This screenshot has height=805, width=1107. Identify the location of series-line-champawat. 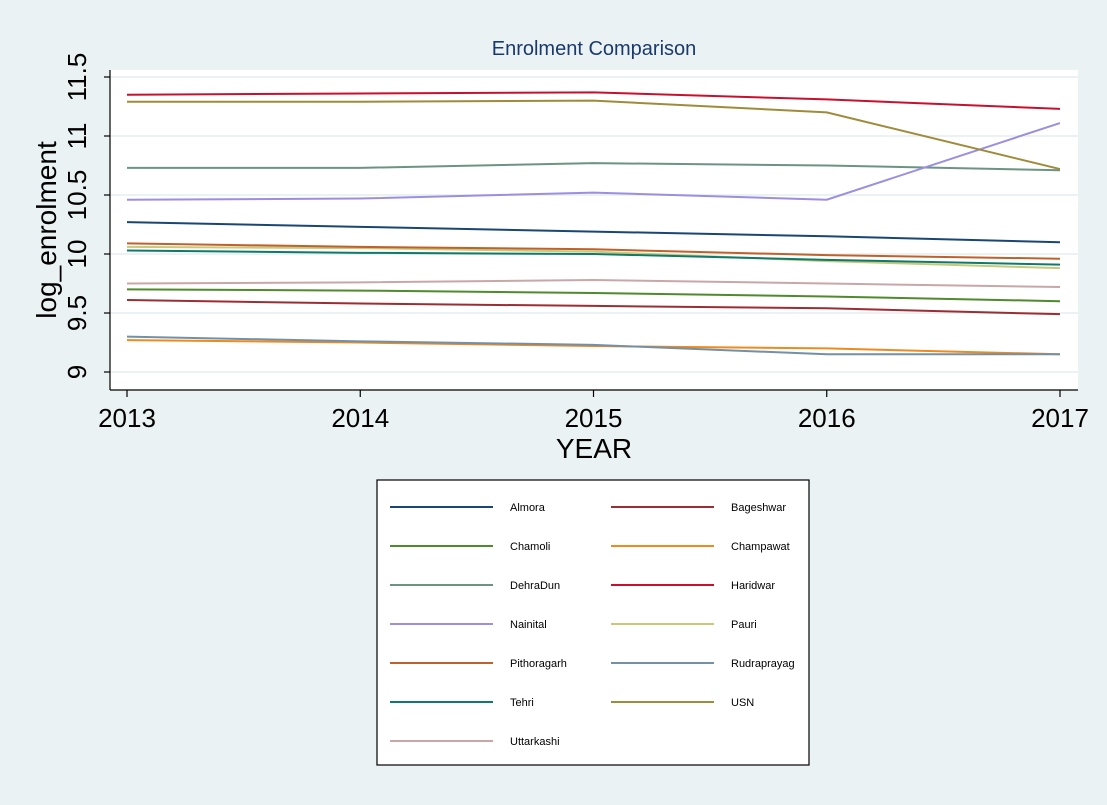
(593, 347).